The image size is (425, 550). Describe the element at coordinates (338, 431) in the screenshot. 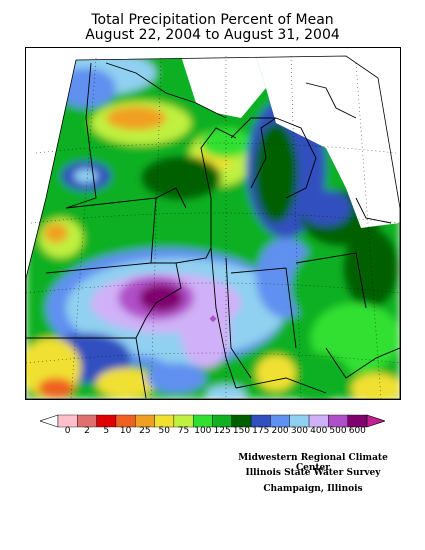

I see `legend-tick-label: 500` at that location.